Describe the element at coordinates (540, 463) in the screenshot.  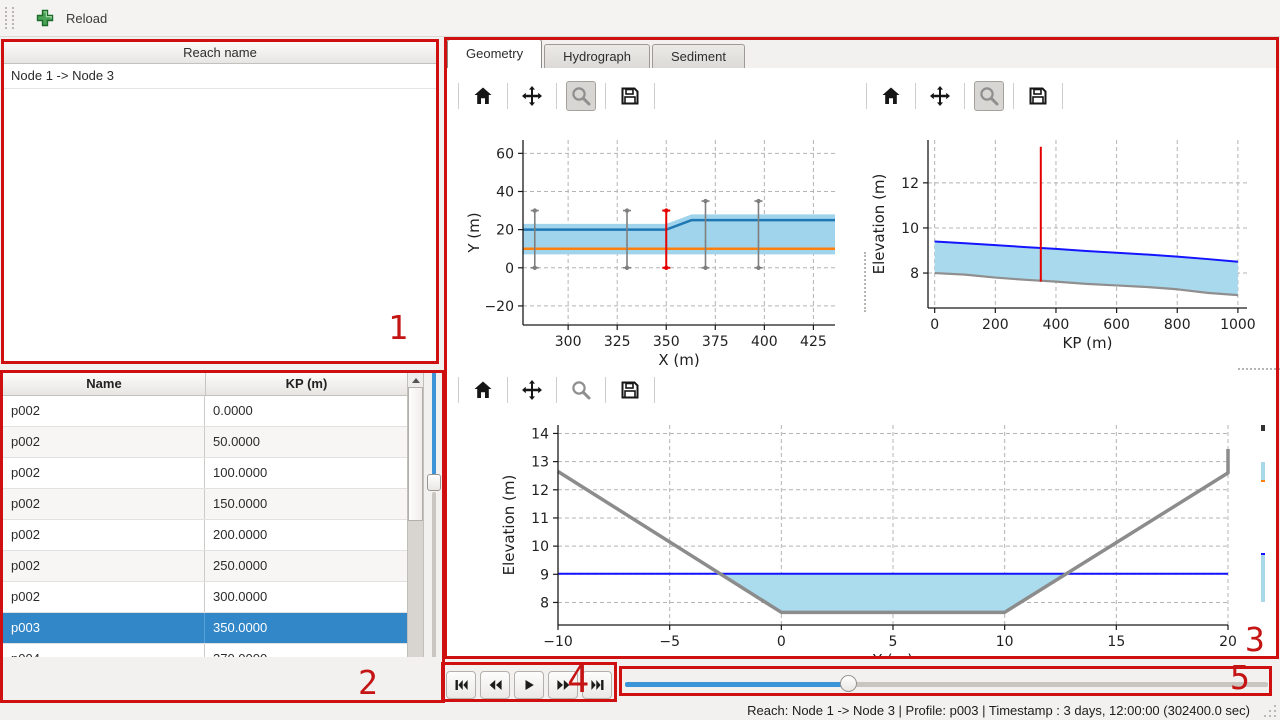
I see `svg-text: 13` at that location.